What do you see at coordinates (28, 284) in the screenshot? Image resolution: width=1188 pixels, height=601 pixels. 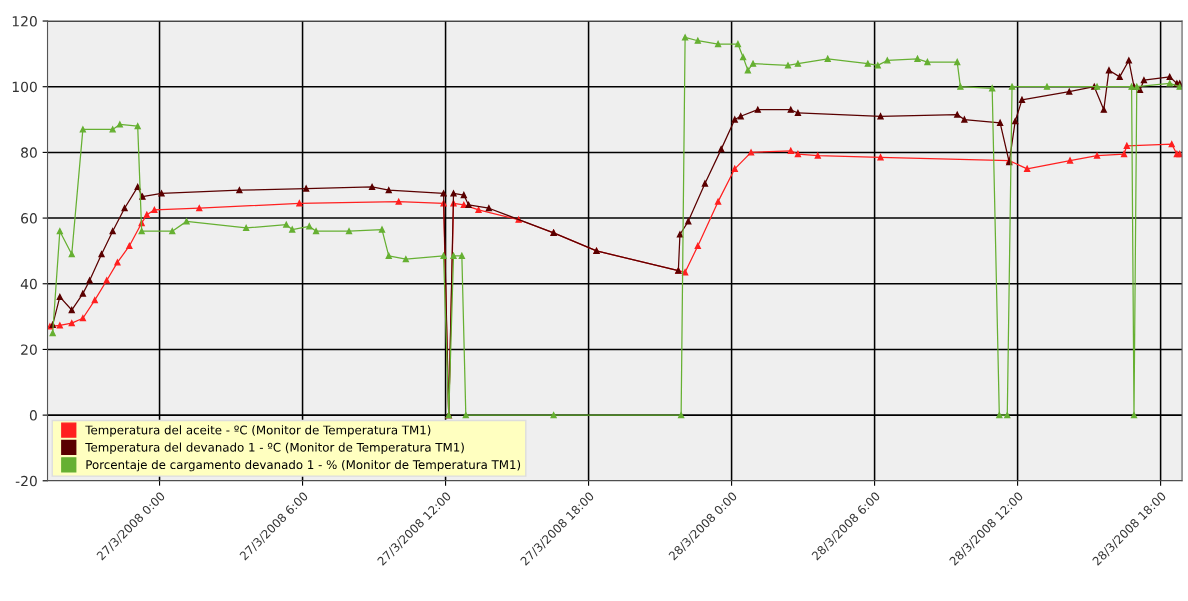 I see `y-tick-label: 40` at bounding box center [28, 284].